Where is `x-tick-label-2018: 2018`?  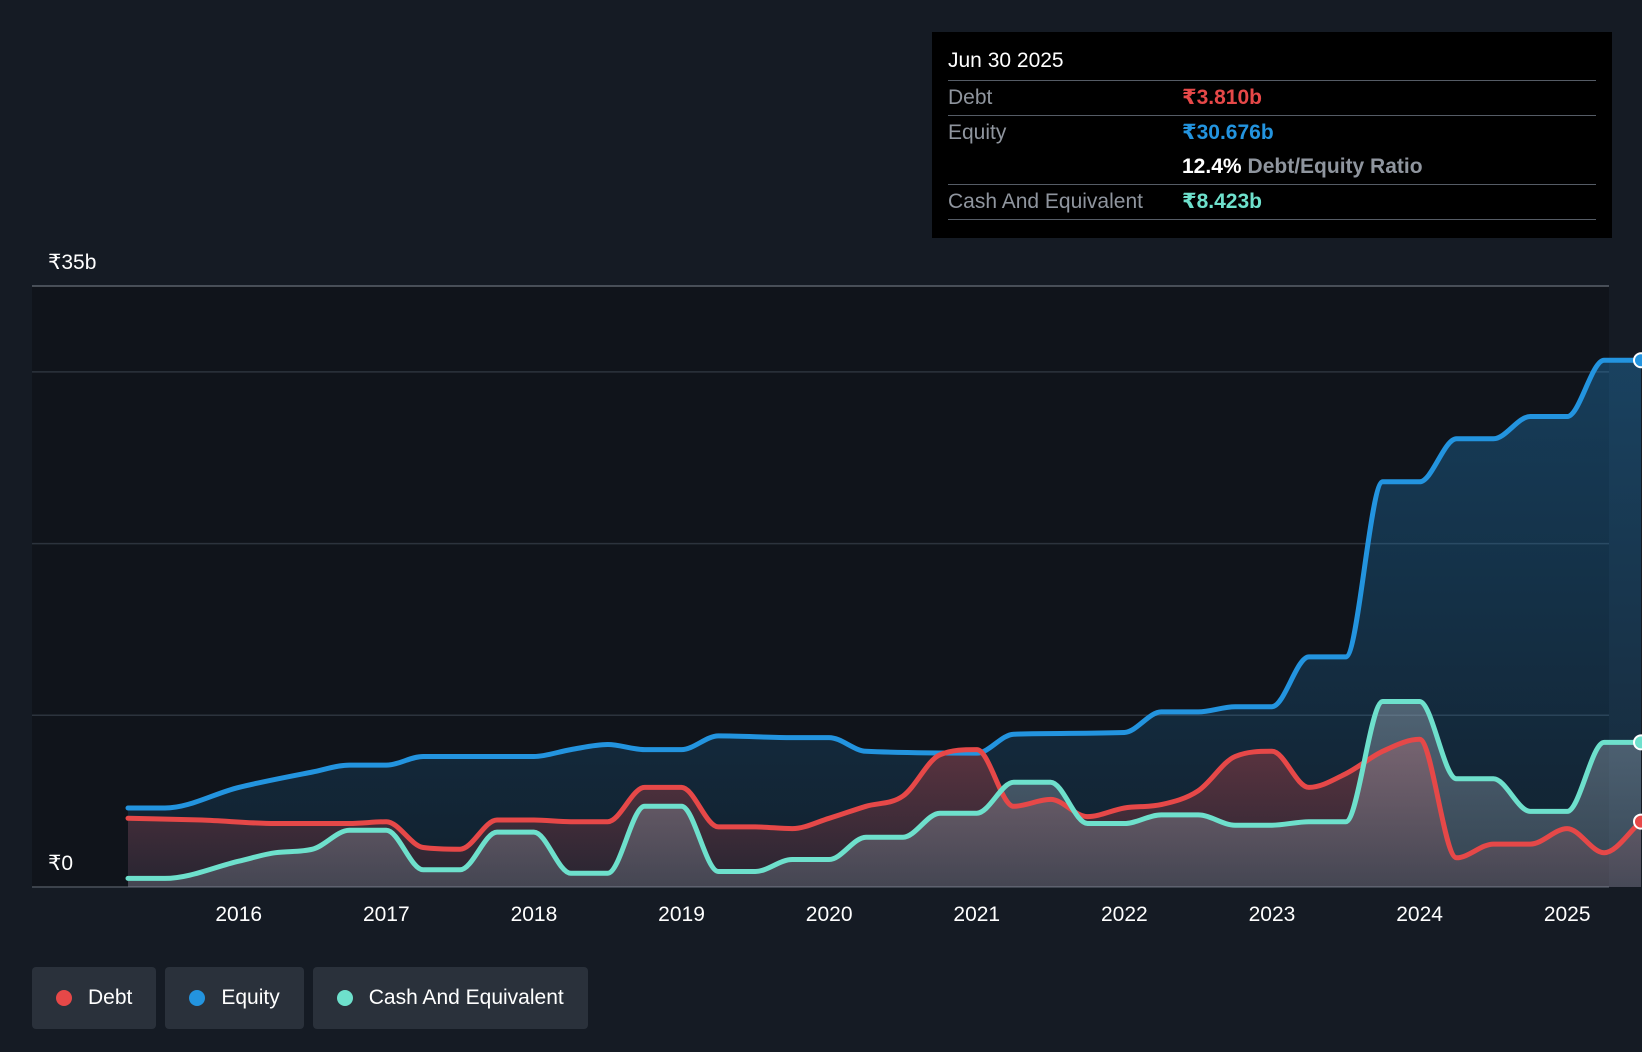
x-tick-label-2018: 2018 is located at coordinates (534, 914).